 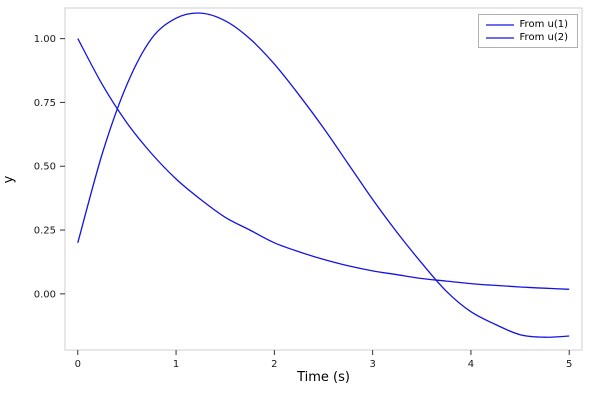 I want to click on legend-item-2: From u(2), so click(x=526, y=37).